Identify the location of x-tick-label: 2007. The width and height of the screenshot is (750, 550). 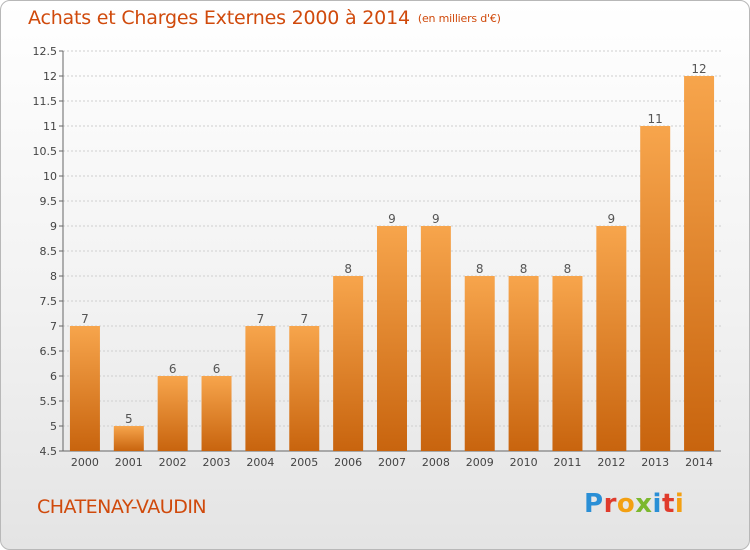
(392, 462).